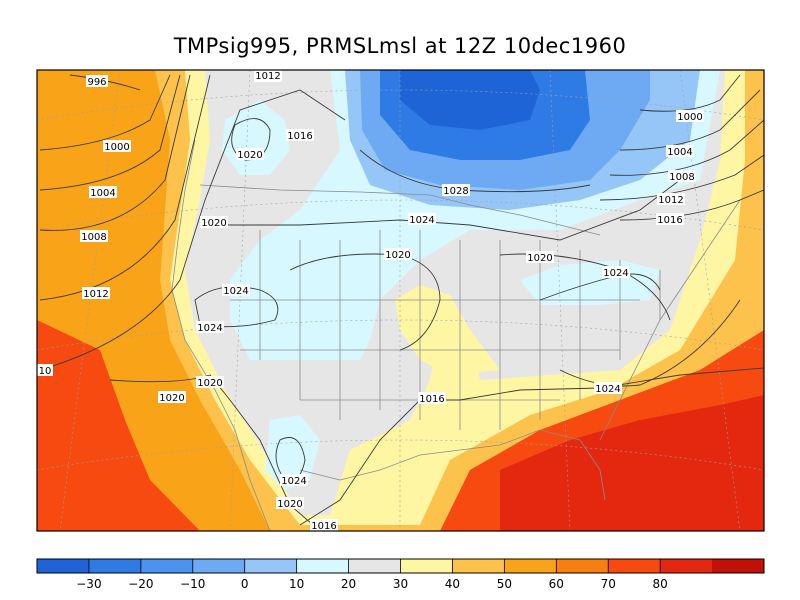 The height and width of the screenshot is (600, 800). I want to click on colorbar-tick-label: −20, so click(140, 584).